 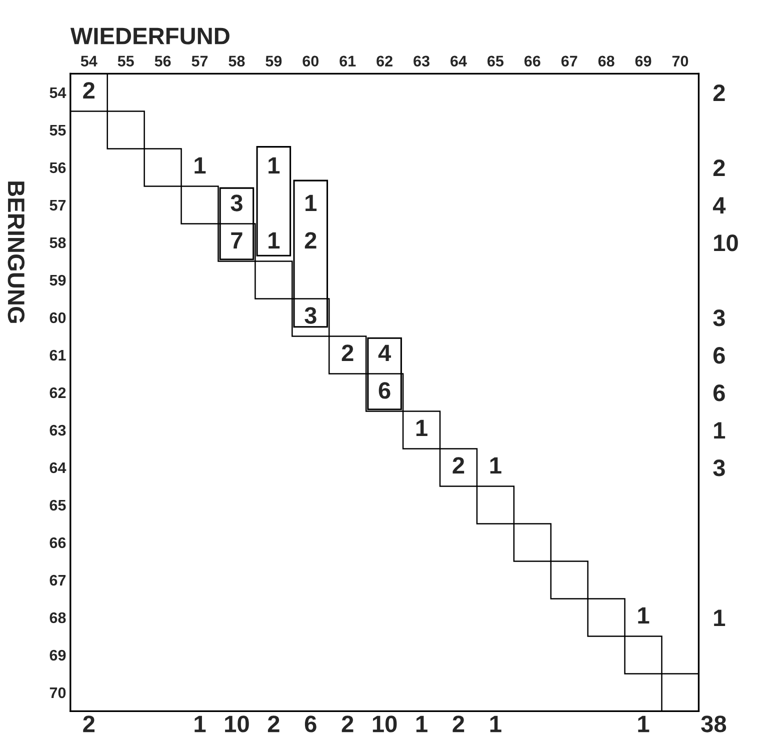 What do you see at coordinates (569, 61) in the screenshot?
I see `x-tick-label: 67` at bounding box center [569, 61].